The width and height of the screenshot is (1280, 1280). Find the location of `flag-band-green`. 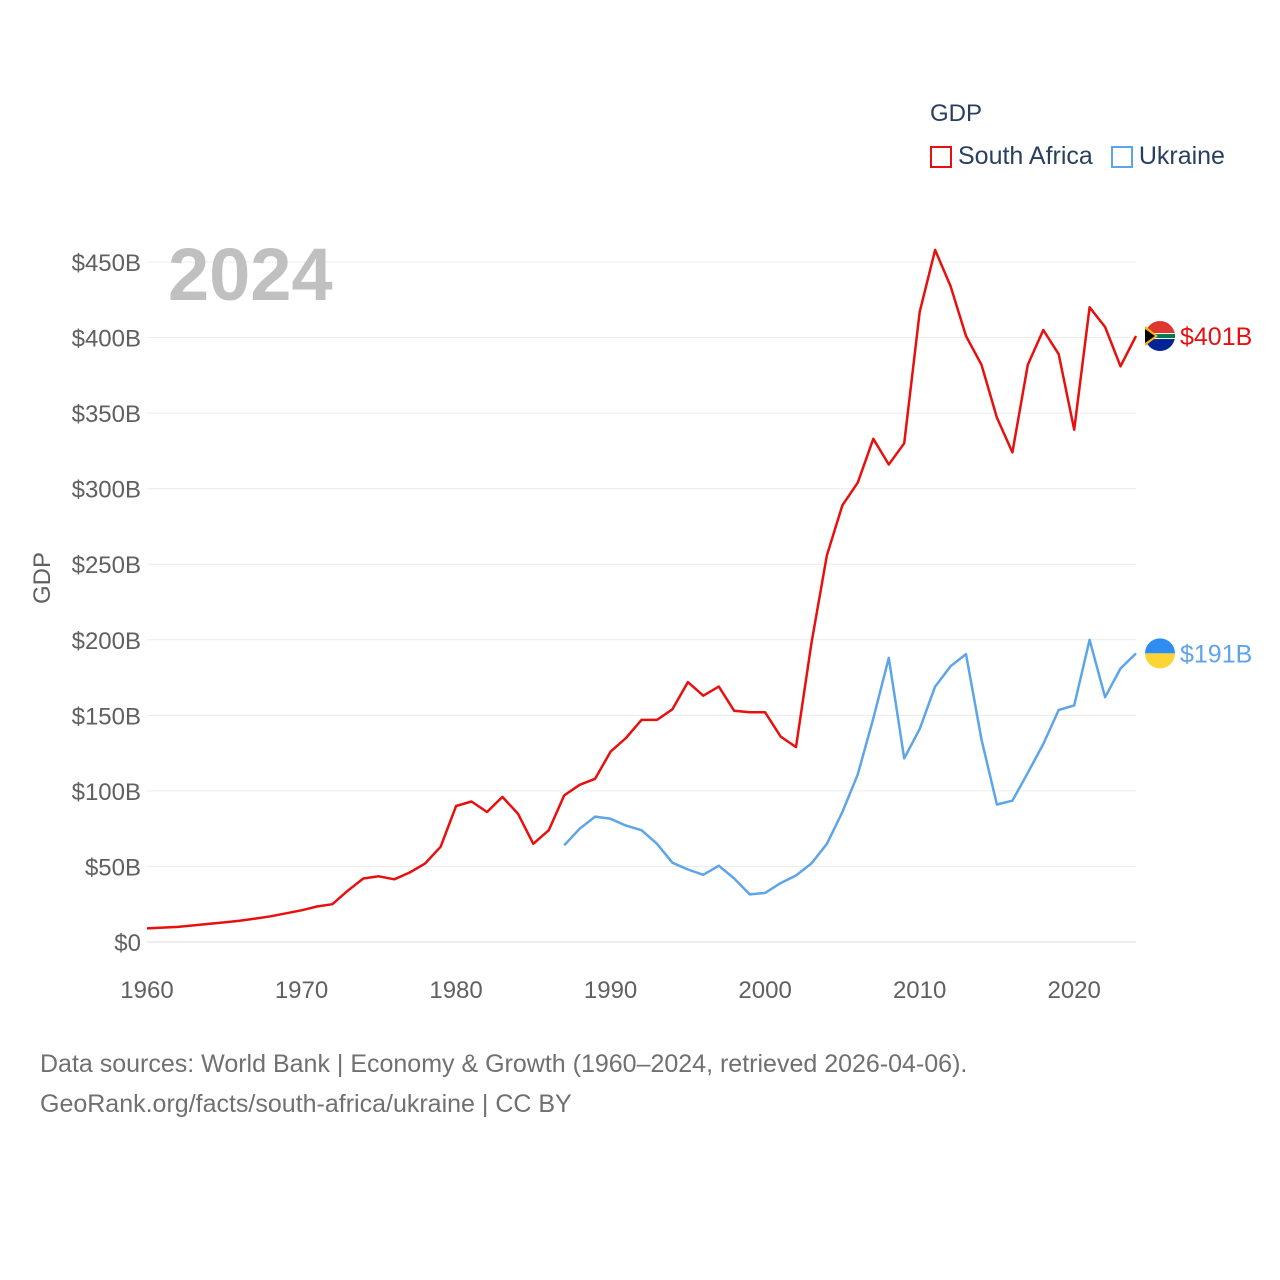

flag-band-green is located at coordinates (1160, 336).